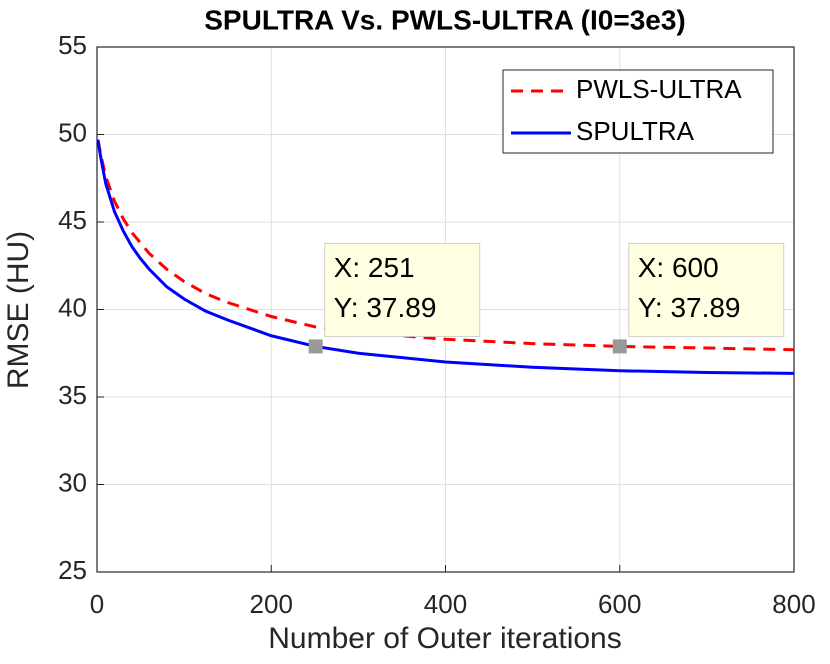  Describe the element at coordinates (445, 19) in the screenshot. I see `chart-title: SPULTRA Vs. PWLS-ULTRA (I0=3e3)` at that location.